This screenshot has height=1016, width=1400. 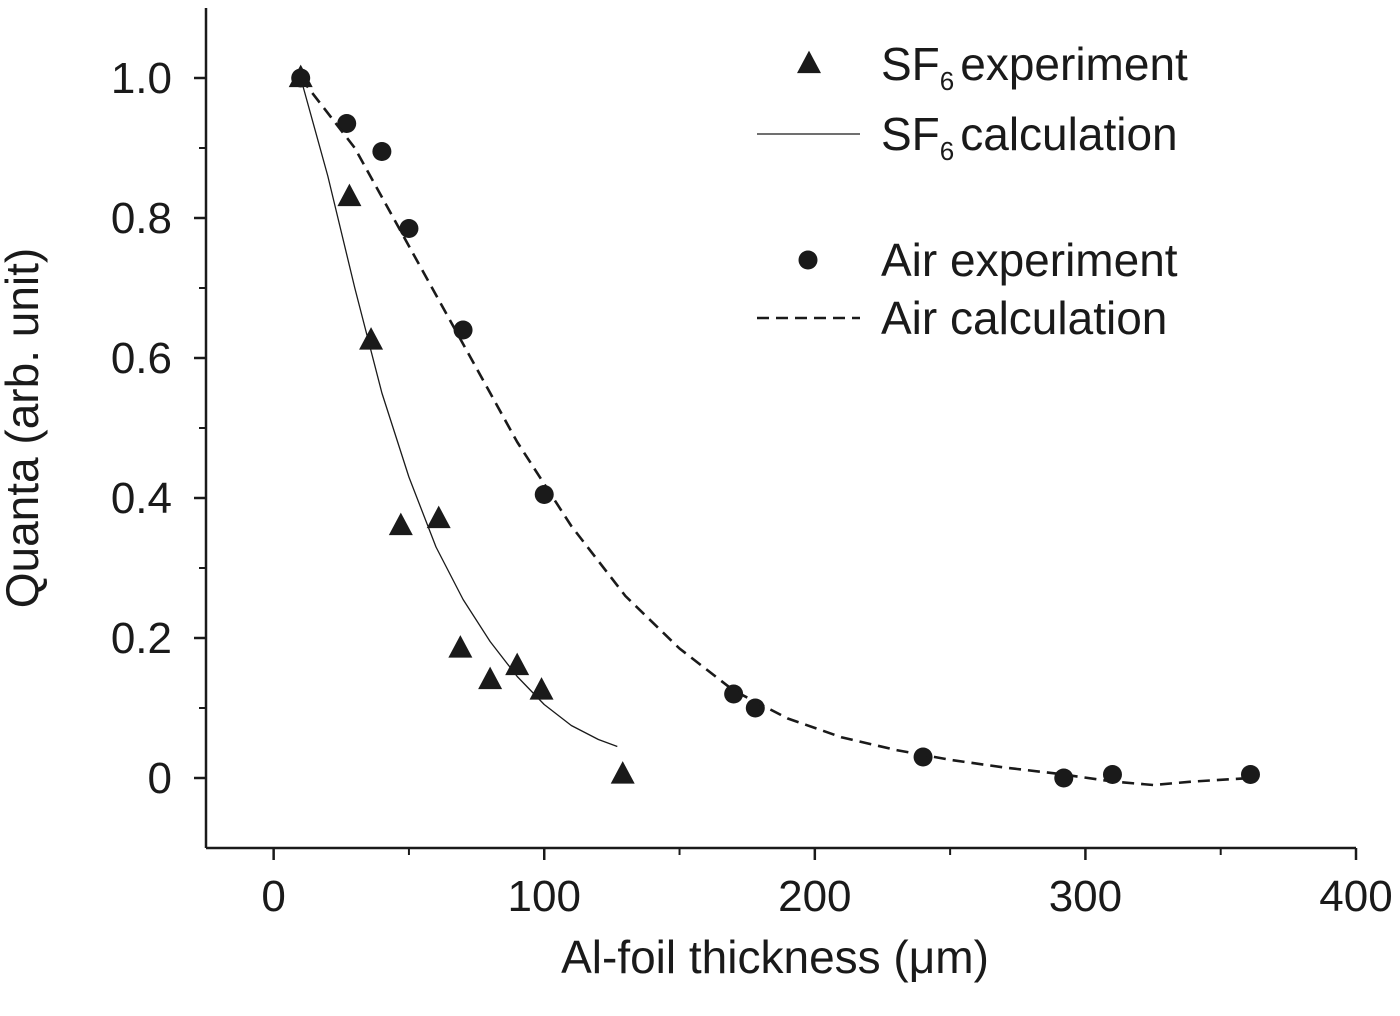 What do you see at coordinates (1029, 137) in the screenshot?
I see `legend-label: SF6 calculation` at bounding box center [1029, 137].